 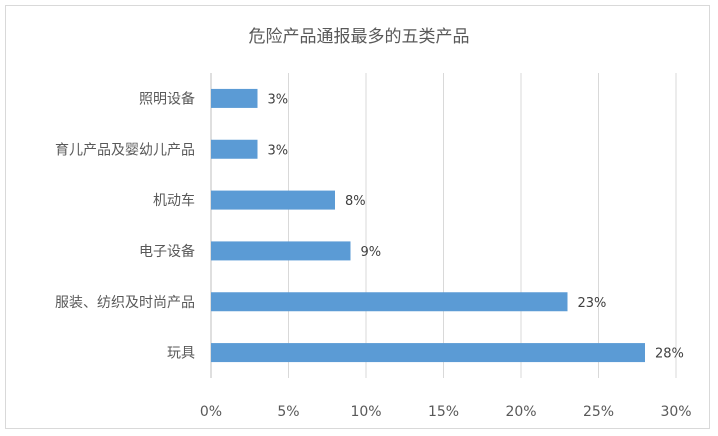 What do you see at coordinates (592, 303) in the screenshot?
I see `data-label: 23%` at bounding box center [592, 303].